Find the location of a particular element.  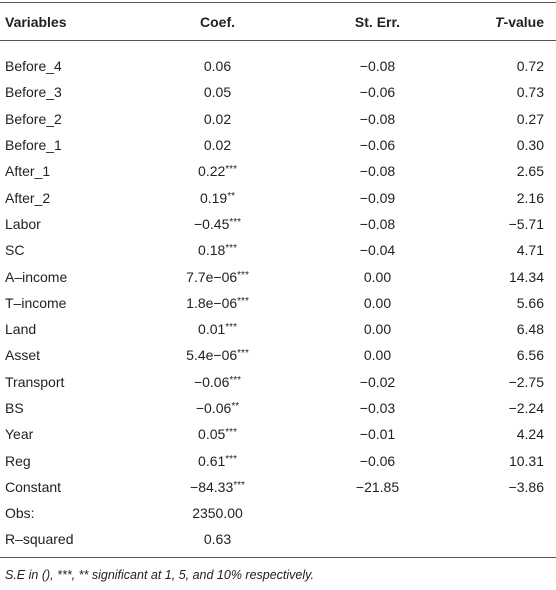

variable-cell: Before_1 is located at coordinates (33, 145).